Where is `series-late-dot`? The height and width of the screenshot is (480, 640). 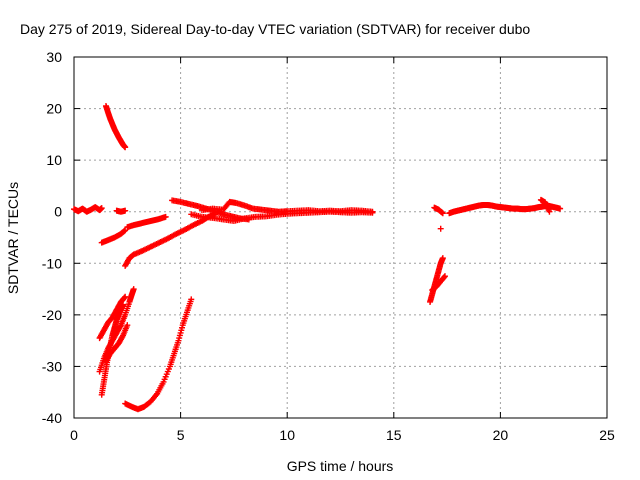
series-late-dot is located at coordinates (440, 228).